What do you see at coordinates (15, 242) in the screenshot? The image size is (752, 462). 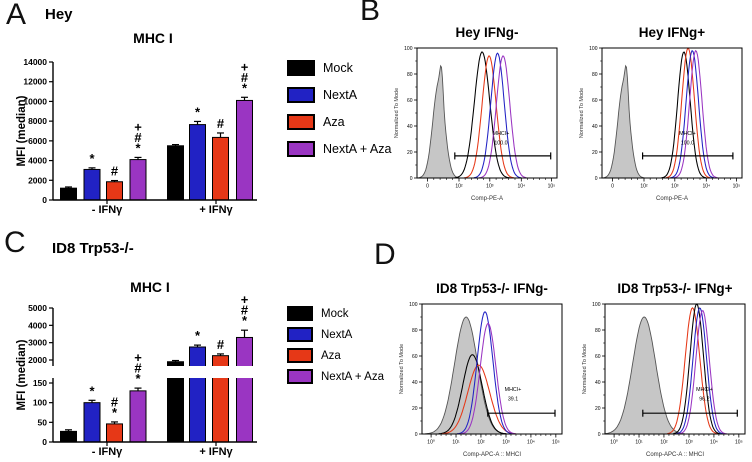 I see `panel-c-letter: C` at bounding box center [15, 242].